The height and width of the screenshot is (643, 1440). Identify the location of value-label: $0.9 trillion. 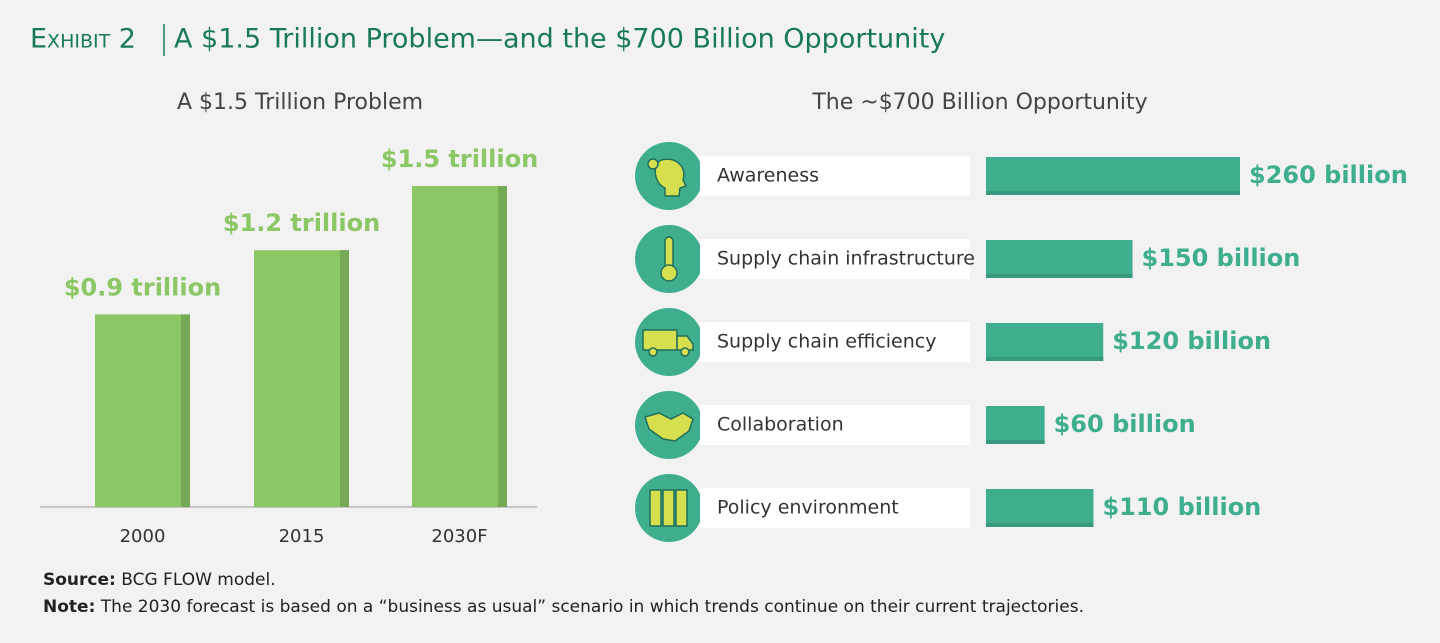
(142, 287).